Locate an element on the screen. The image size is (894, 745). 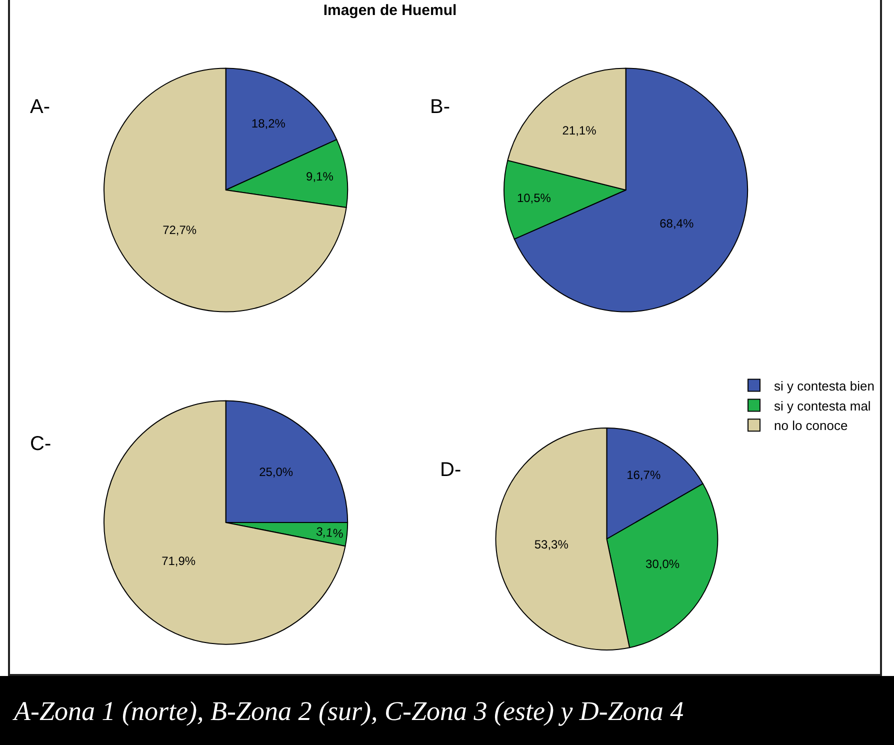
data-label: 10,5% is located at coordinates (534, 197).